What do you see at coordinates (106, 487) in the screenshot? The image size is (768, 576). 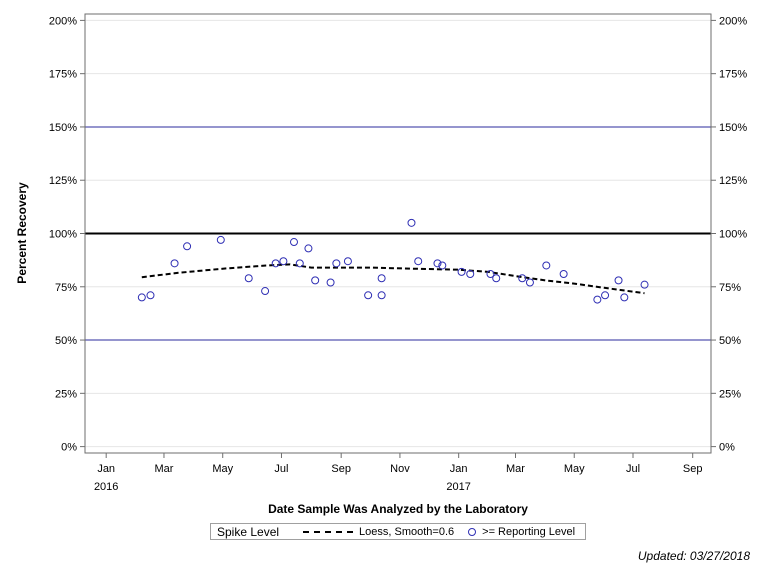 I see `x-tick-year-label: 2016` at bounding box center [106, 487].